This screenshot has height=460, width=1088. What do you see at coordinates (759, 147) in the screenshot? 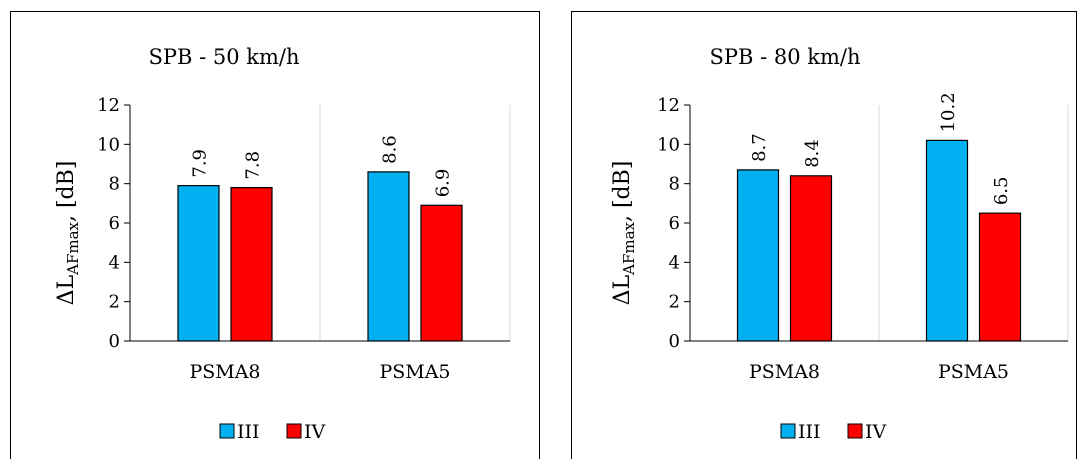
I see `data-label: 8.7` at bounding box center [759, 147].